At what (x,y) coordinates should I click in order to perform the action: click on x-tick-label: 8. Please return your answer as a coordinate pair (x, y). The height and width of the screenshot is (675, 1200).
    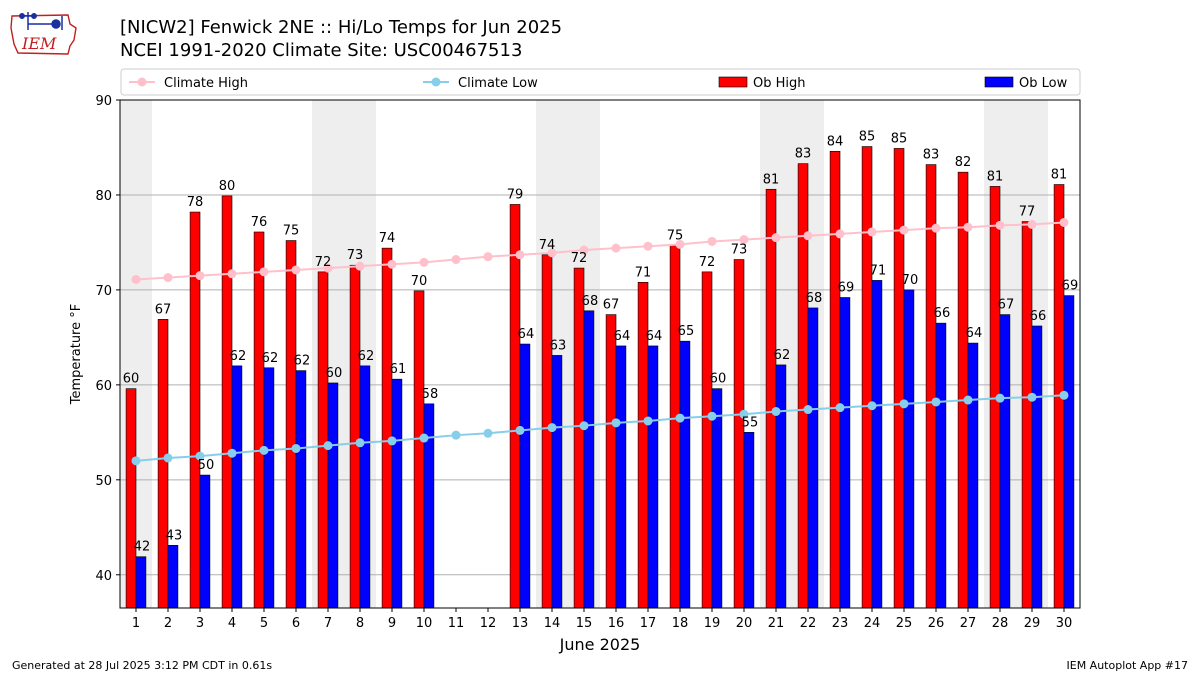
    Looking at the image, I should click on (360, 623).